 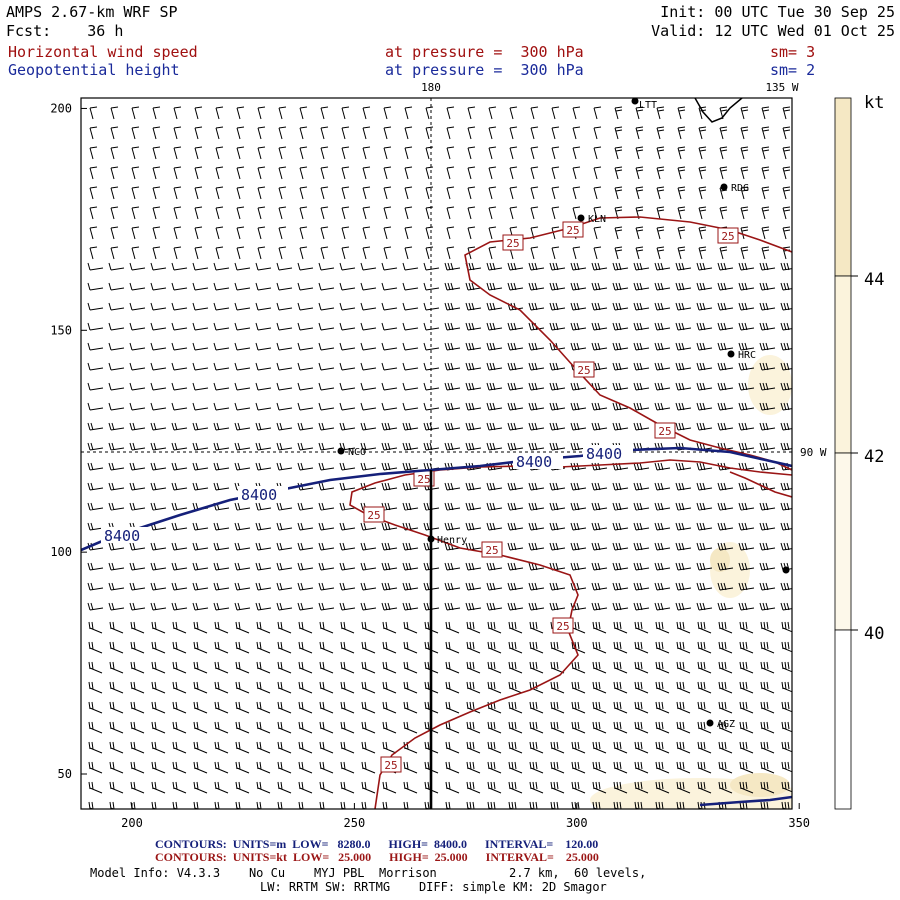 What do you see at coordinates (92, 12) in the screenshot?
I see `model-title: AMPS 2.67-km WRF SP` at bounding box center [92, 12].